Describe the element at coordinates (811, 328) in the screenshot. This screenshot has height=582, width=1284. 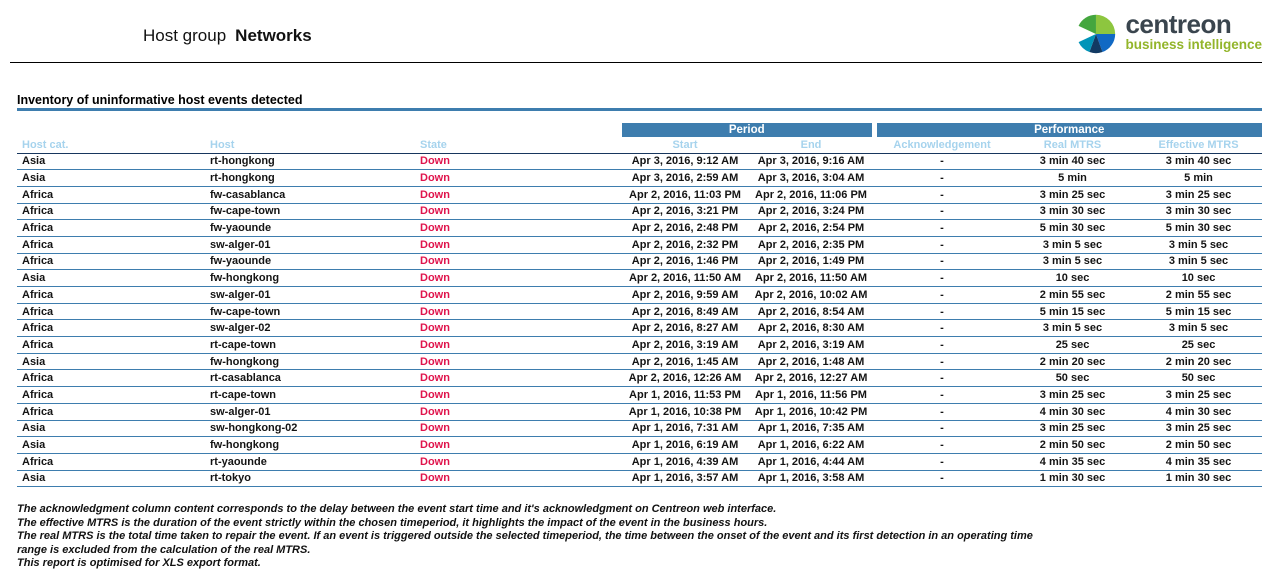
I see `cell-end: Apr 2, 2016, 8:30 AM` at that location.